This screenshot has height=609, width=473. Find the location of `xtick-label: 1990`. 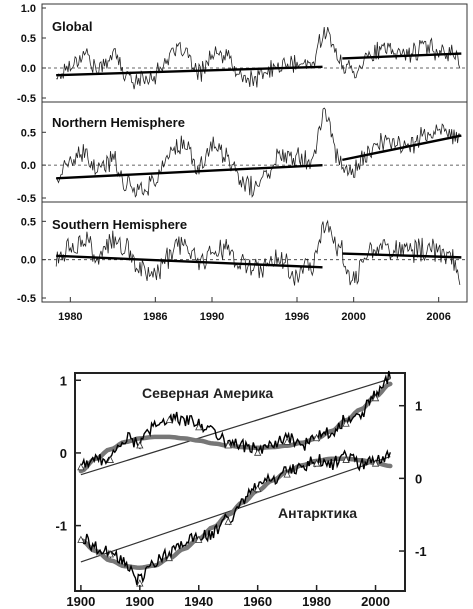

xtick-label: 1990 is located at coordinates (212, 317).